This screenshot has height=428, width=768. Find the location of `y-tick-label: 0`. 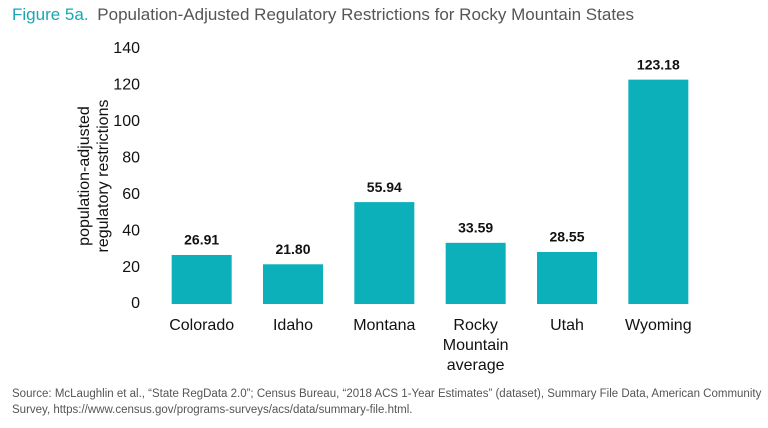

y-tick-label: 0 is located at coordinates (135, 303).